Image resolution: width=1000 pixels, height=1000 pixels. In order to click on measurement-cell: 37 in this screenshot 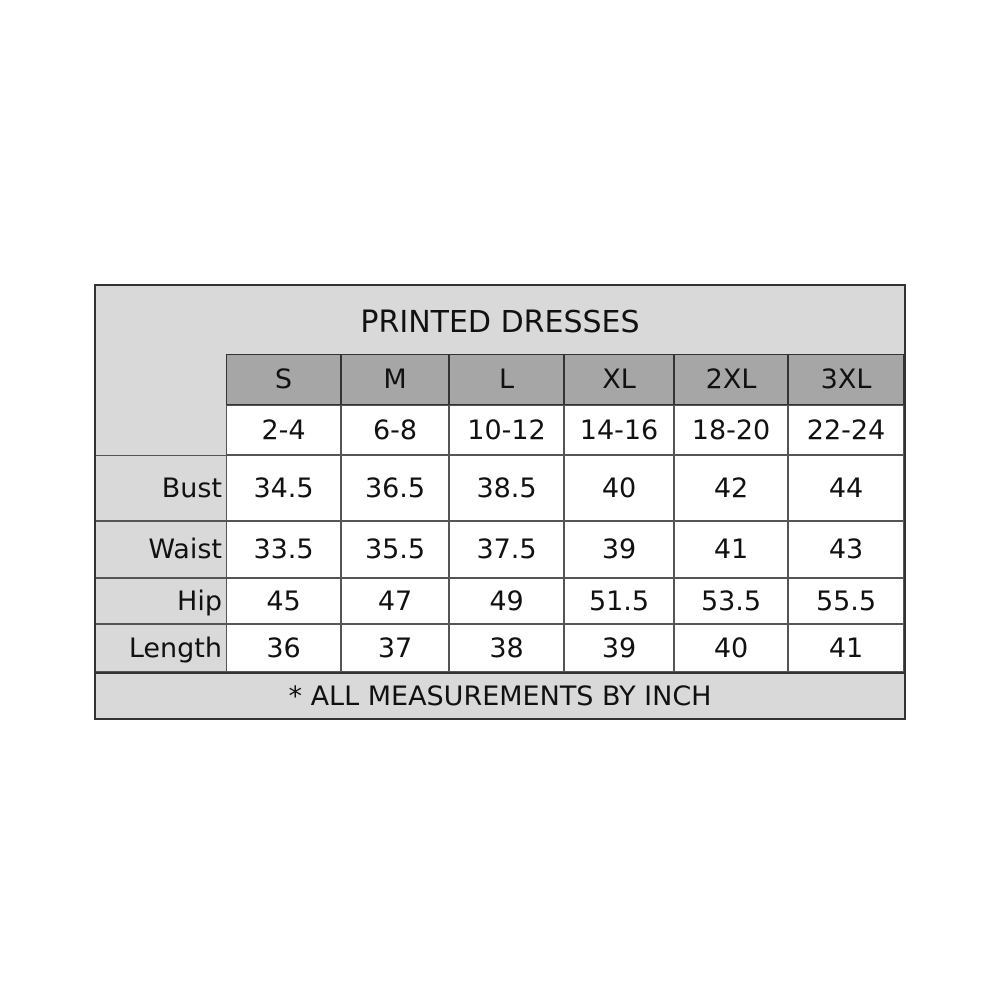, I will do `click(395, 648)`.